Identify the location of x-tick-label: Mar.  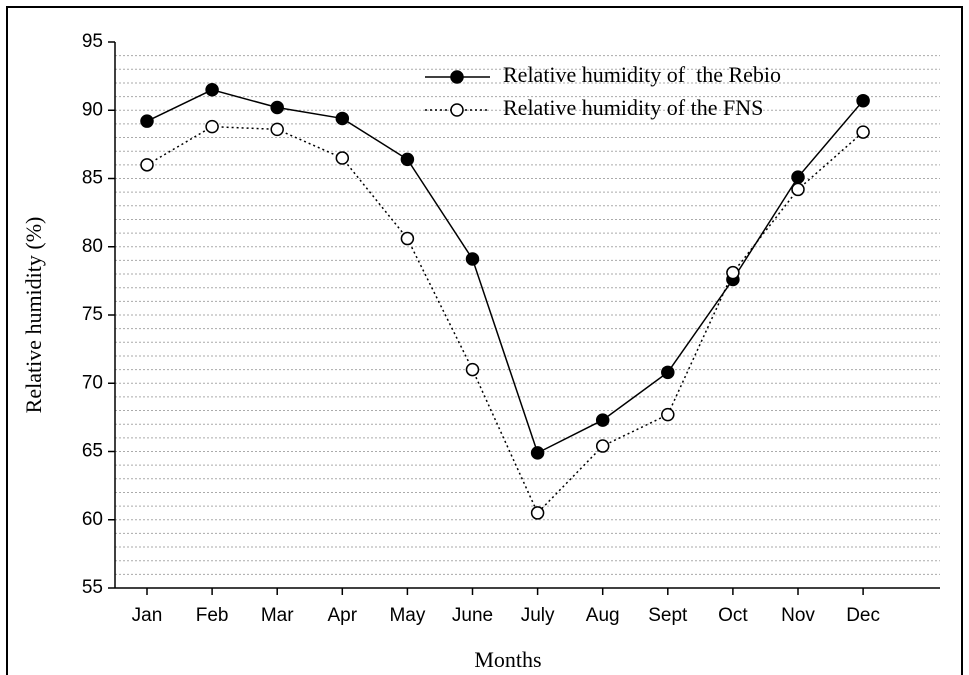
(277, 615).